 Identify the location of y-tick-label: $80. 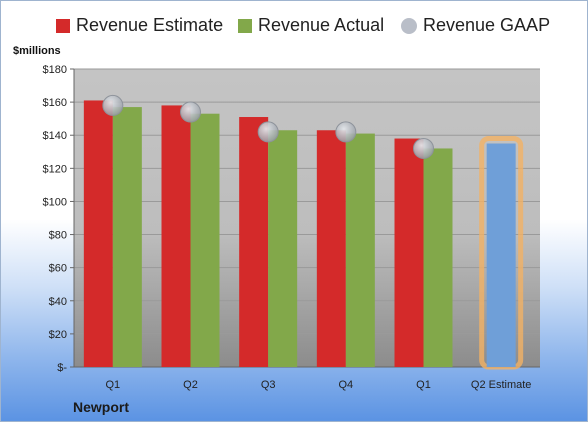
(58, 236).